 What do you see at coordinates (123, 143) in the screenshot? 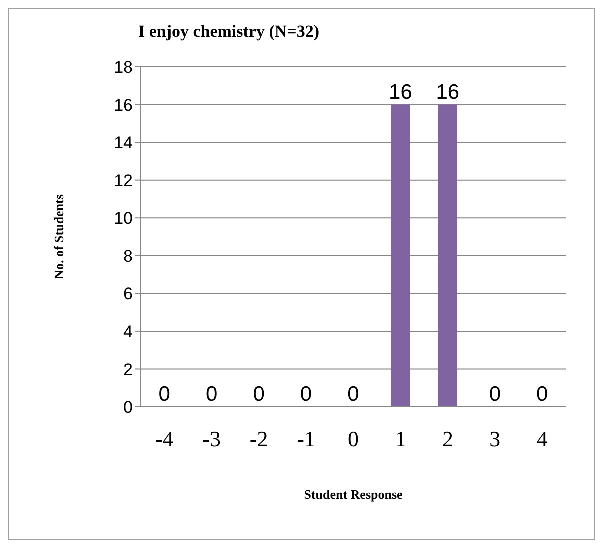
I see `y-tick-label: 14` at bounding box center [123, 143].